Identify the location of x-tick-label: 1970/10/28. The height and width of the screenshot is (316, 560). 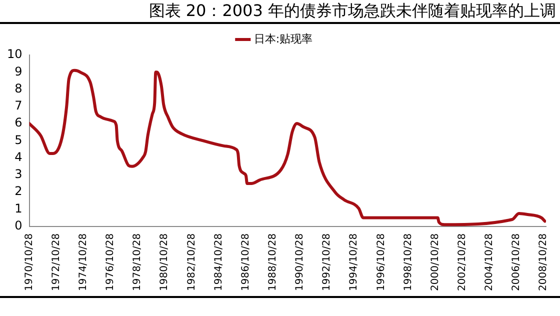
(29, 262).